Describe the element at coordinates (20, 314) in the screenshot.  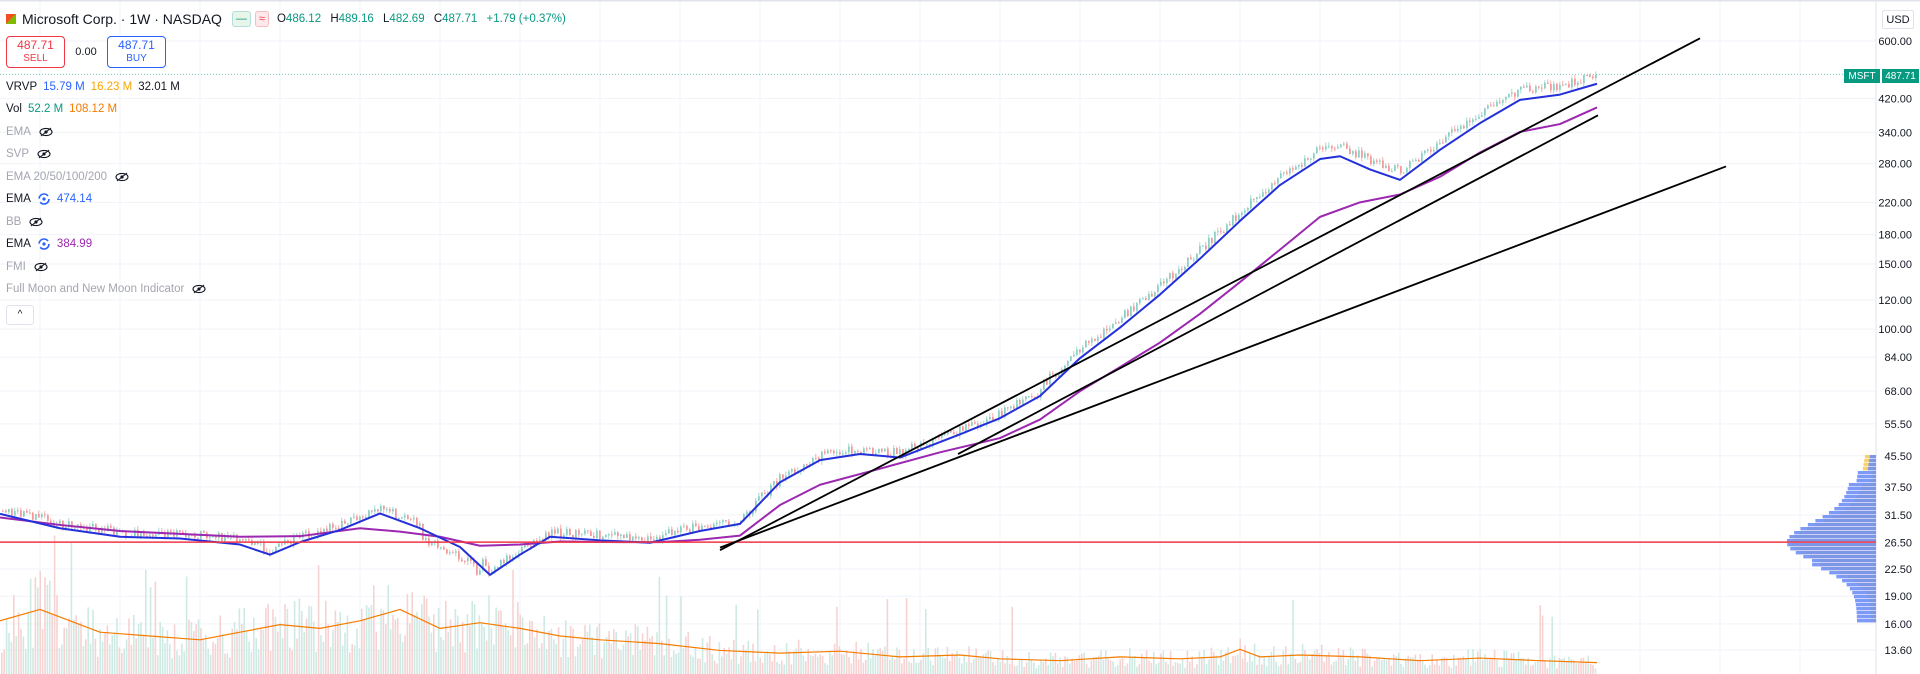
I see `collapse-legend-button: ^` at that location.